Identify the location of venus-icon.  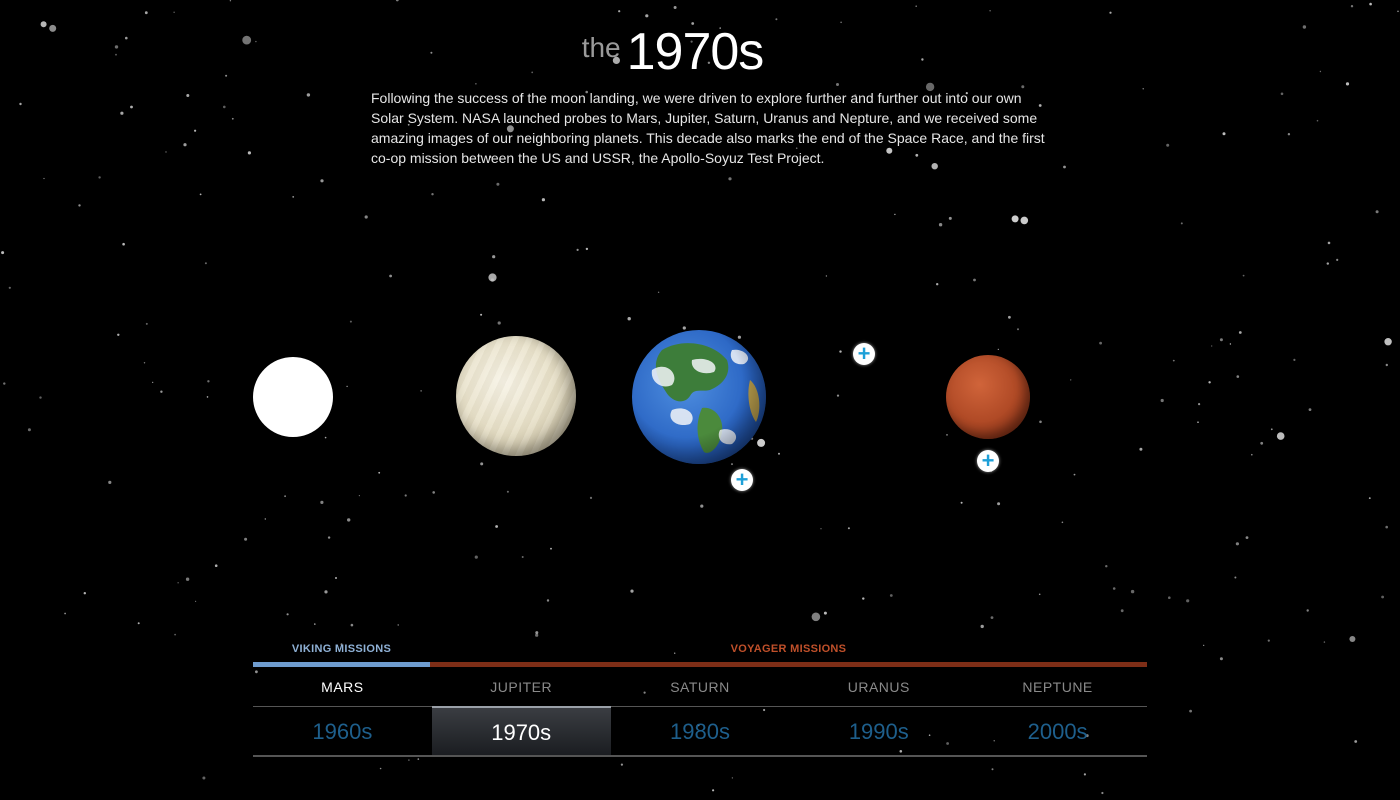
(516, 396).